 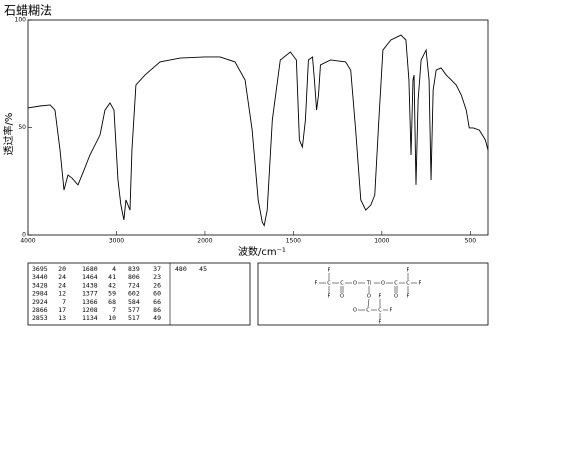 I want to click on peak-wavenumber: 1366, so click(x=90, y=302).